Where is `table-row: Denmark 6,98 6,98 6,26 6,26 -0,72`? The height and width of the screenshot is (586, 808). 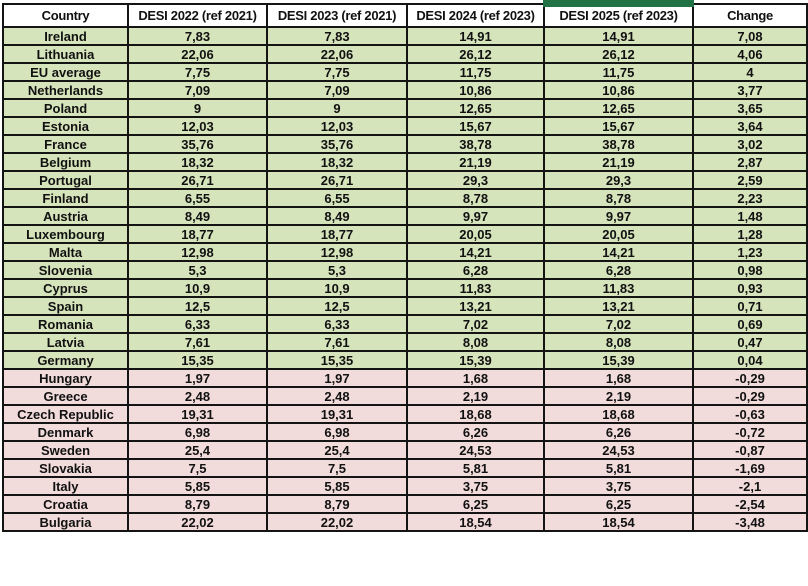 table-row: Denmark 6,98 6,98 6,26 6,26 -0,72 is located at coordinates (405, 432).